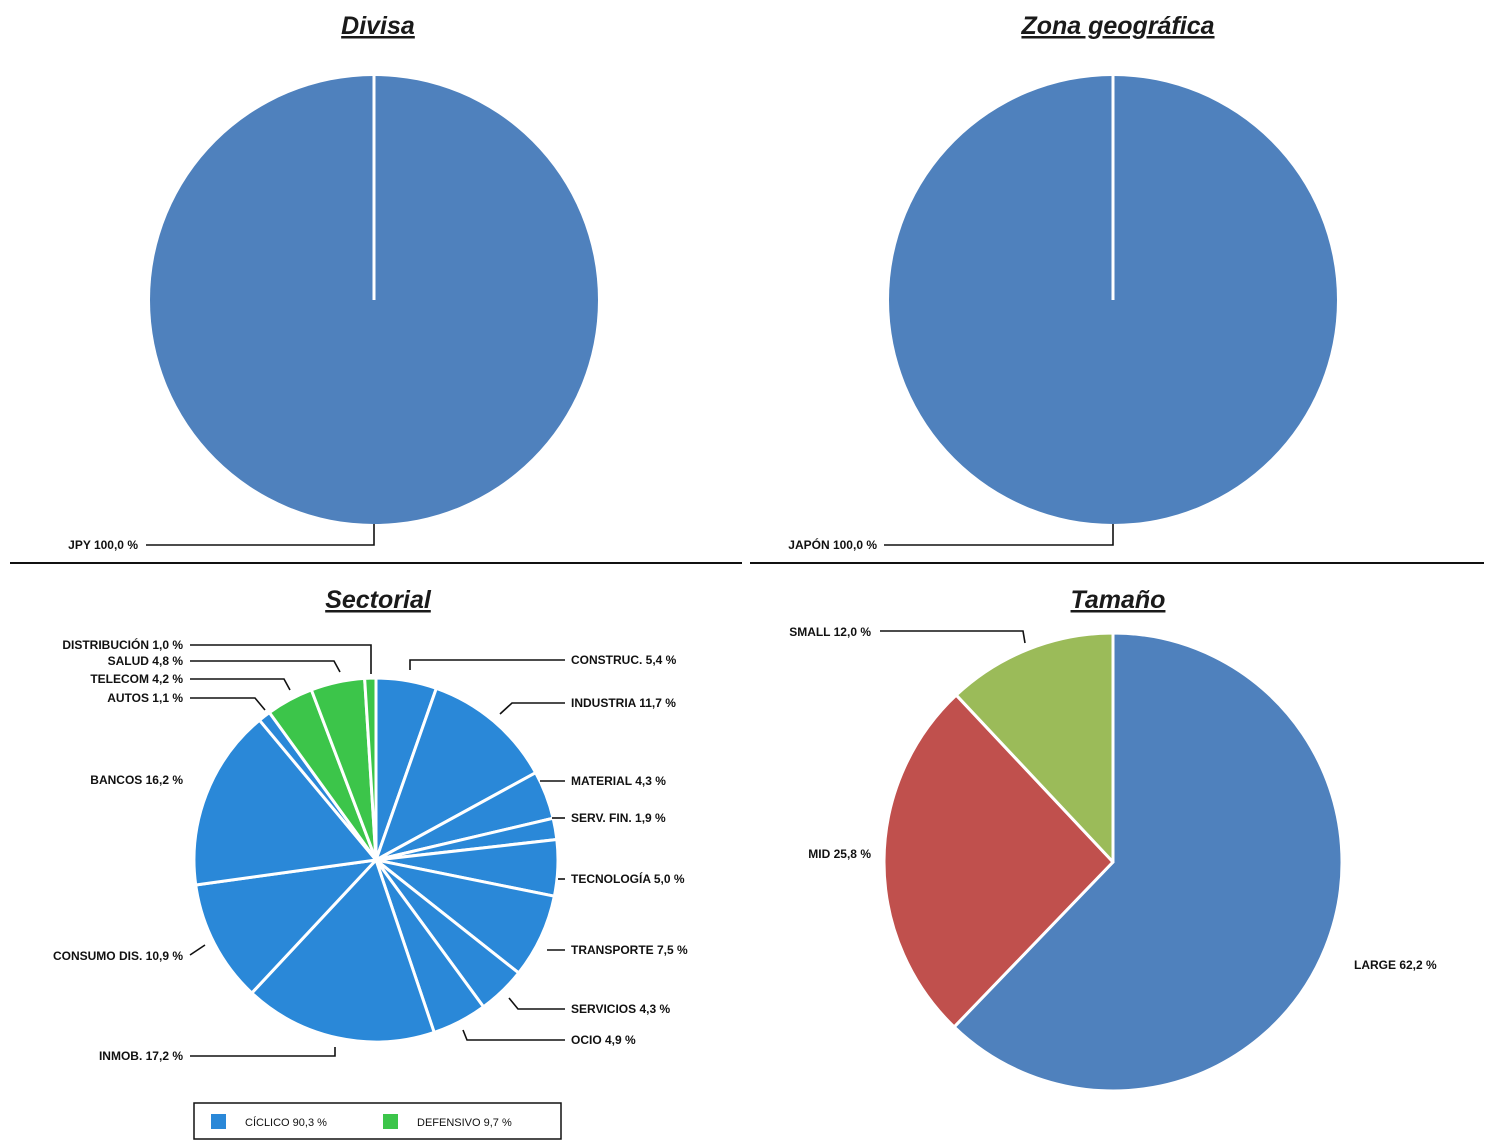  What do you see at coordinates (830, 632) in the screenshot?
I see `tamano-label-small: SMALL 12,0 %` at bounding box center [830, 632].